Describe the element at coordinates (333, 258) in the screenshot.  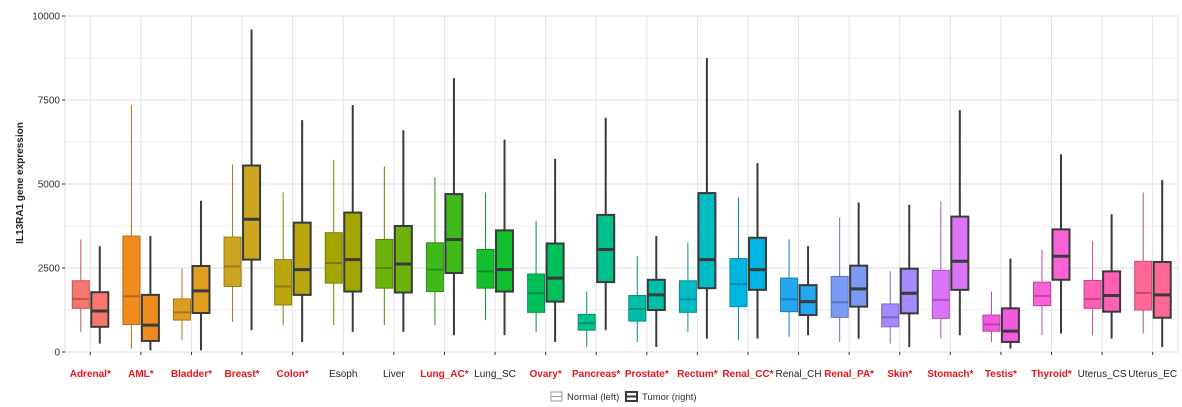
I see `box-normal-esoph-iqr-box` at that location.